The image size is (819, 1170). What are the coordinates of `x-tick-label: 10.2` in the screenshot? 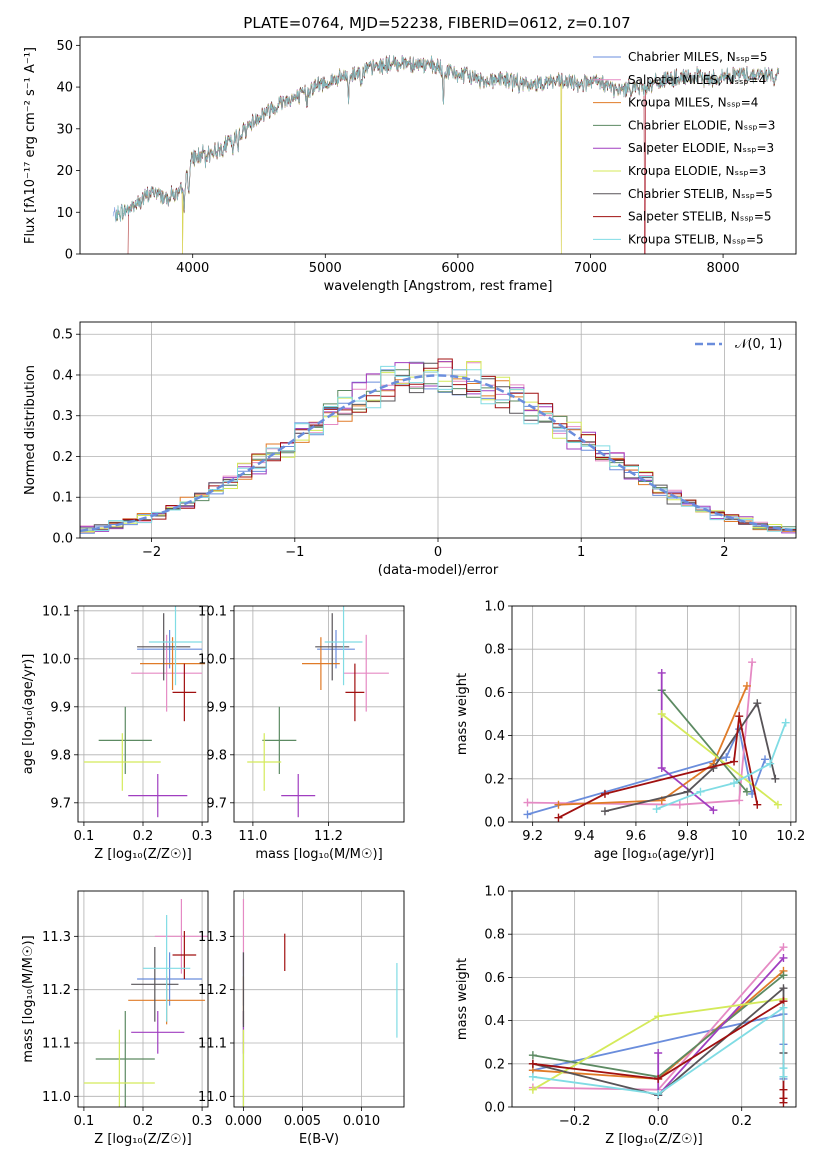 It's located at (790, 836).